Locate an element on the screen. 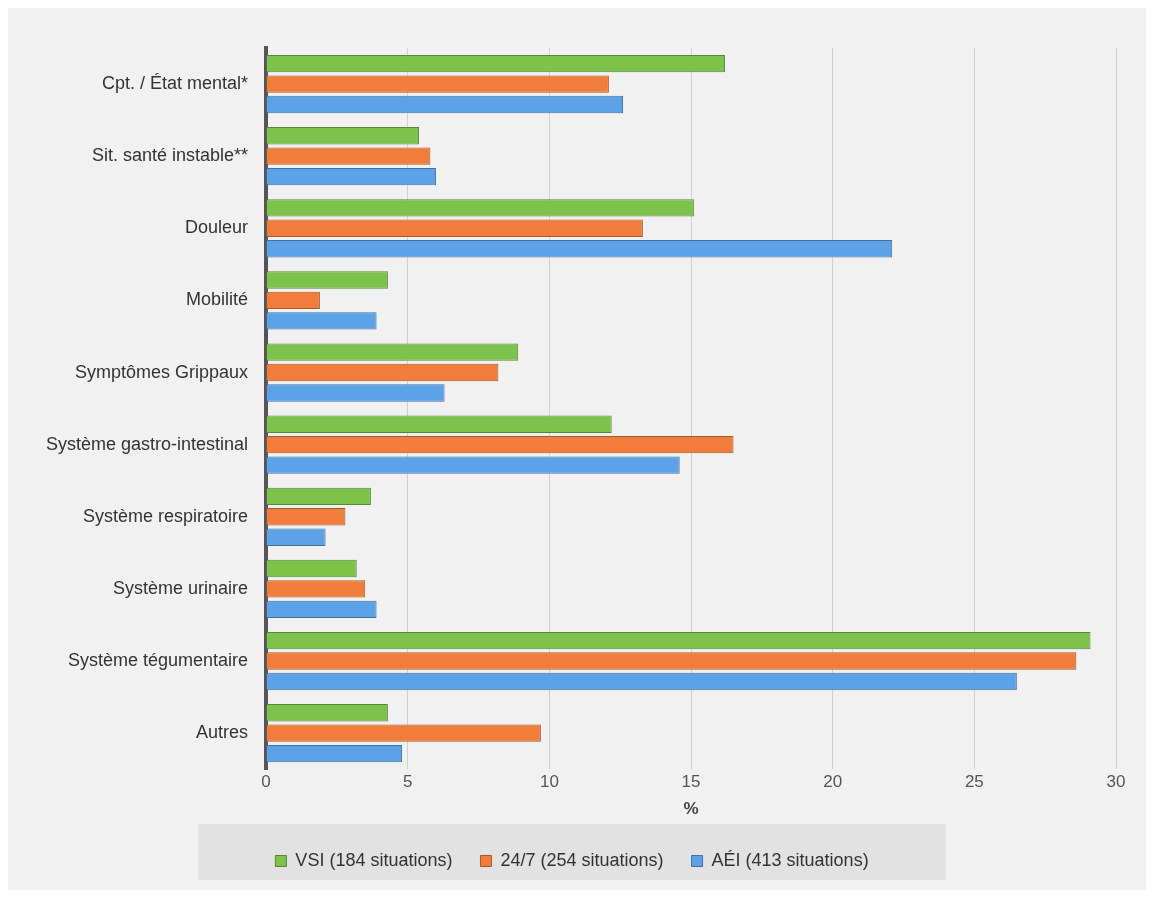  y-tick-label: Sit. santé instable** is located at coordinates (170, 155).